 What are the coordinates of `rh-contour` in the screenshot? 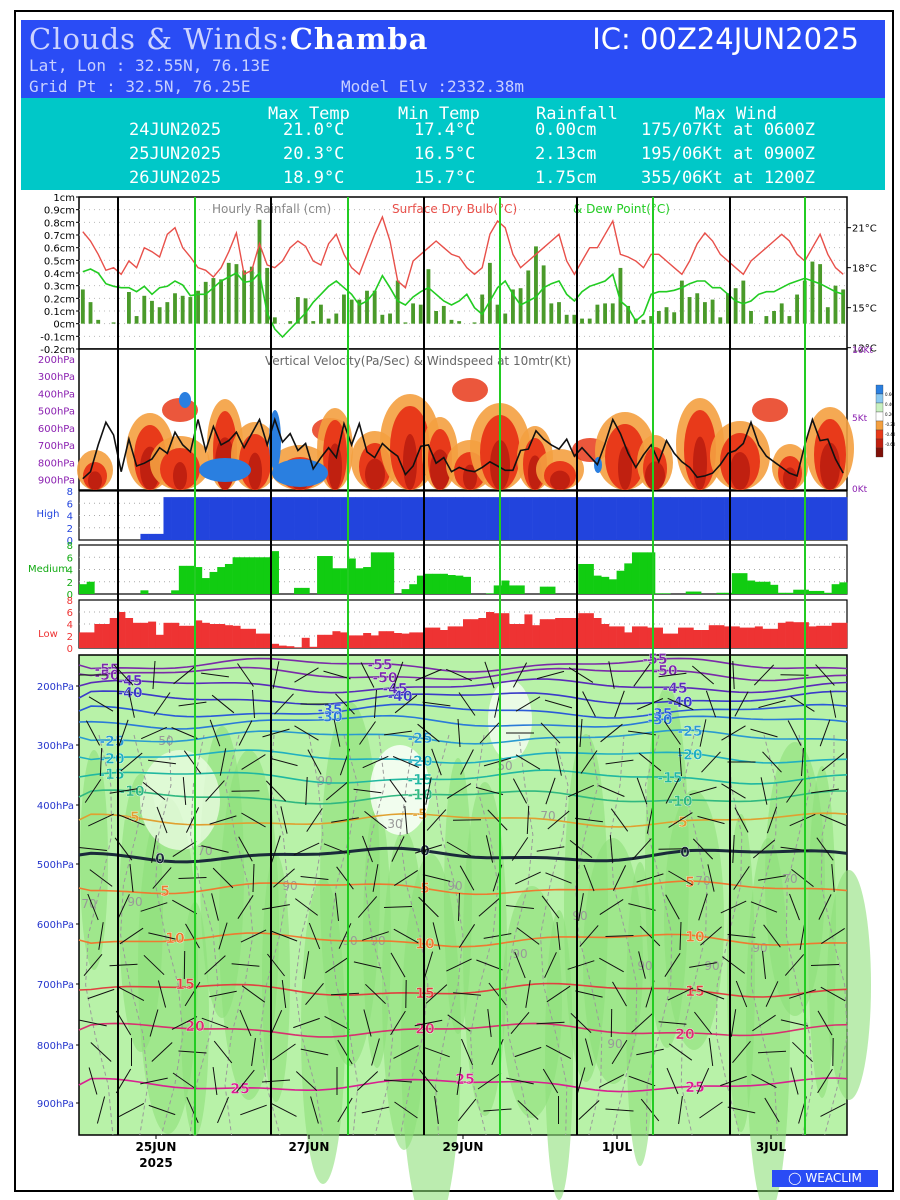 It's located at (799, 935).